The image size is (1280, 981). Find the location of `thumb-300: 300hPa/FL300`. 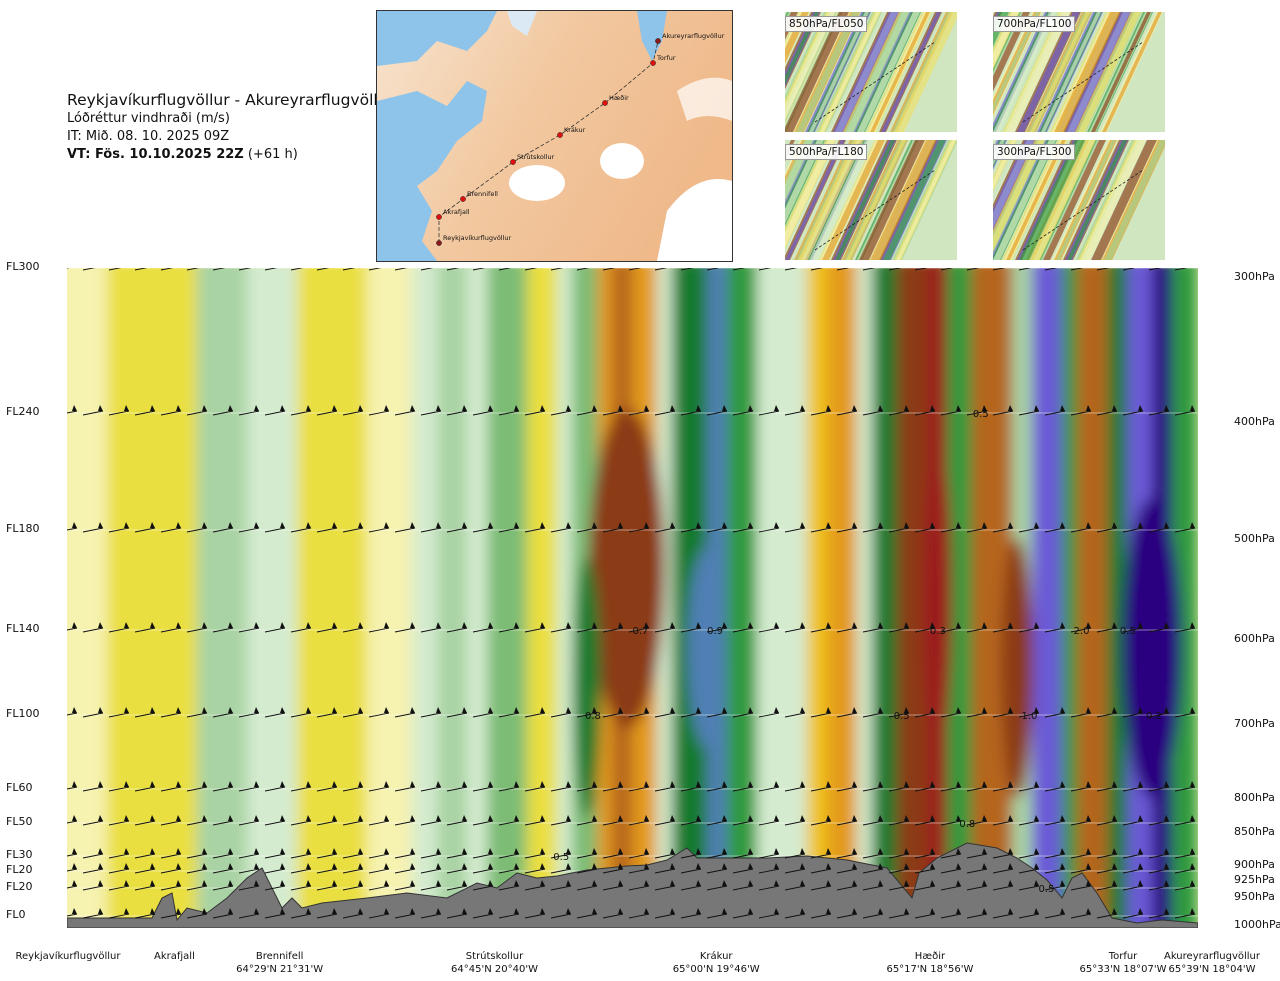

thumb-300: 300hPa/FL300 is located at coordinates (1079, 200).